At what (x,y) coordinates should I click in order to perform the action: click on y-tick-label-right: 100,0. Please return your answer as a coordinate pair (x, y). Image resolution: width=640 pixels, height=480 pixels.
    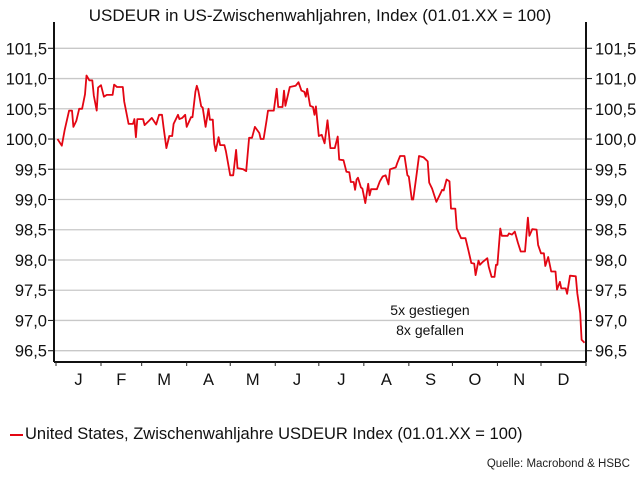
    Looking at the image, I should click on (615, 140).